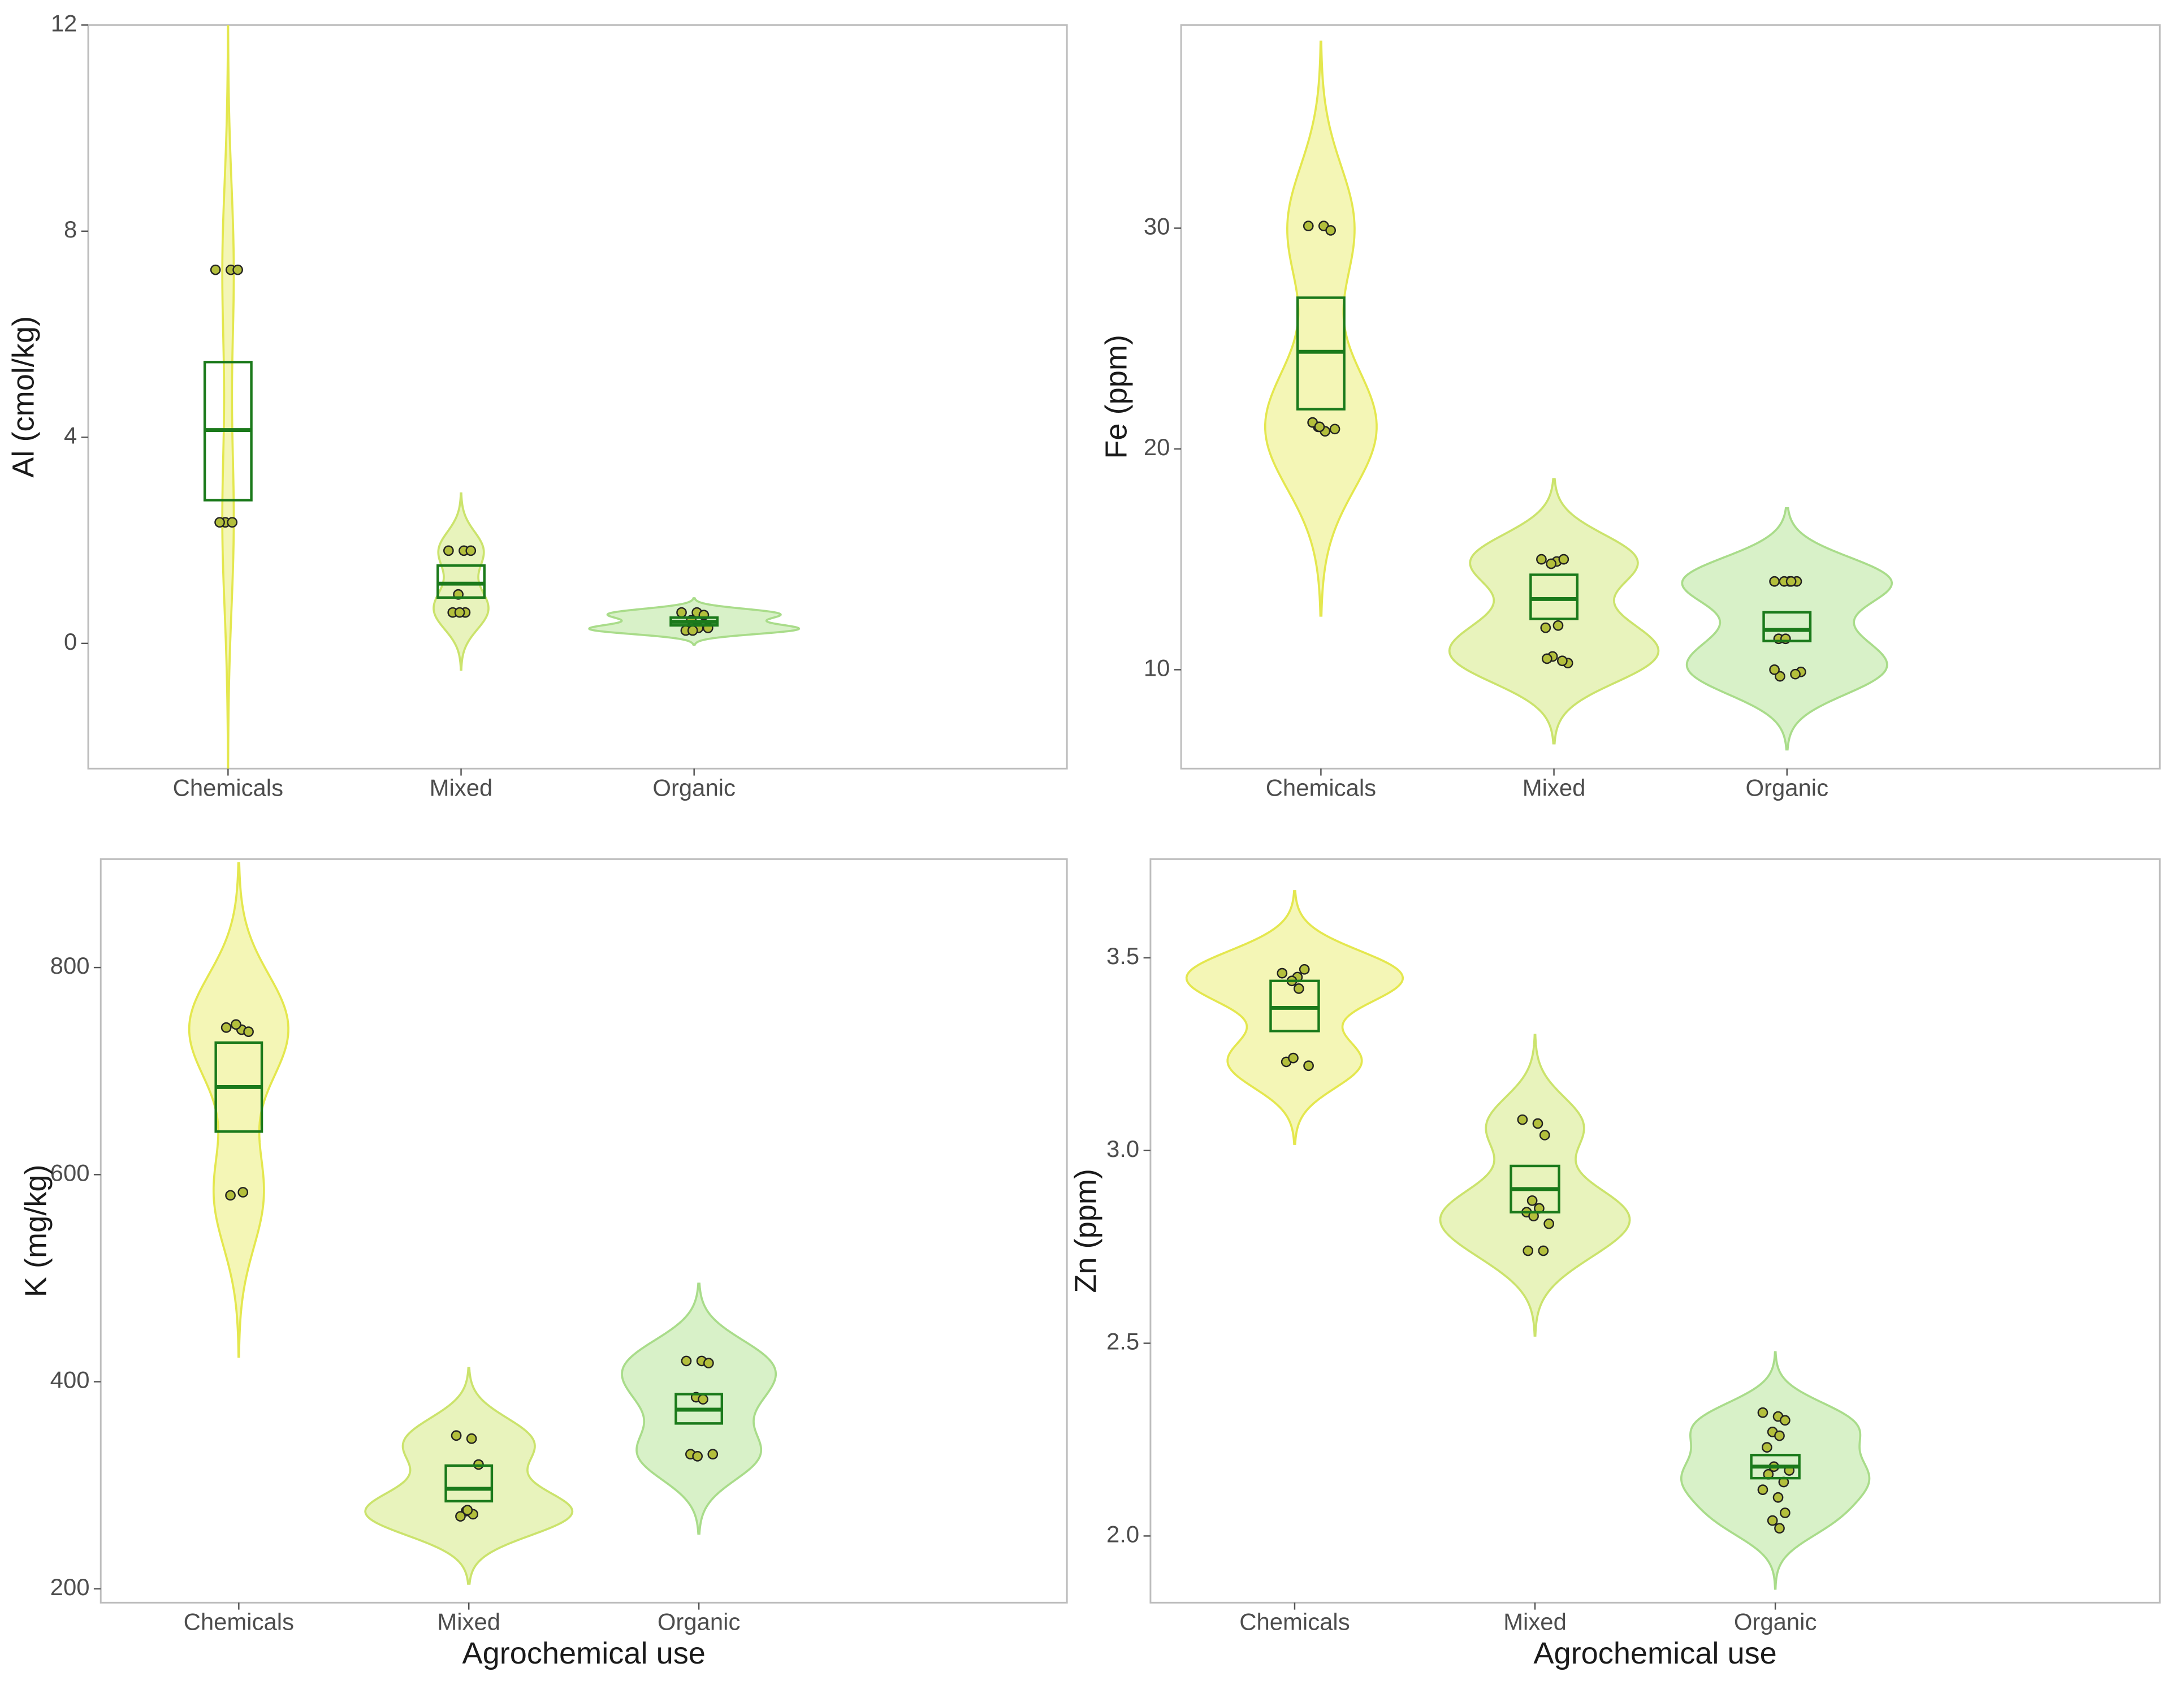  What do you see at coordinates (1122, 1341) in the screenshot?
I see `y-tick-label: 2.5` at bounding box center [1122, 1341].